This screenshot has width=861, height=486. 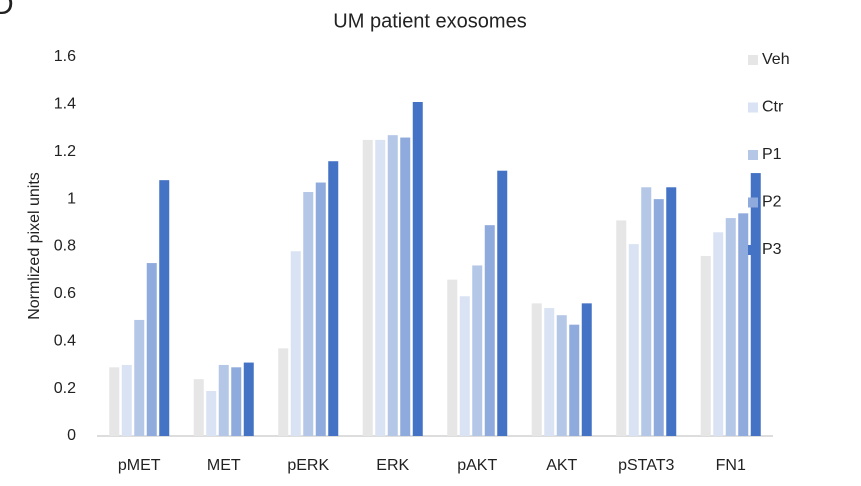 I want to click on y-tick-label: 1.4, so click(x=65, y=104).